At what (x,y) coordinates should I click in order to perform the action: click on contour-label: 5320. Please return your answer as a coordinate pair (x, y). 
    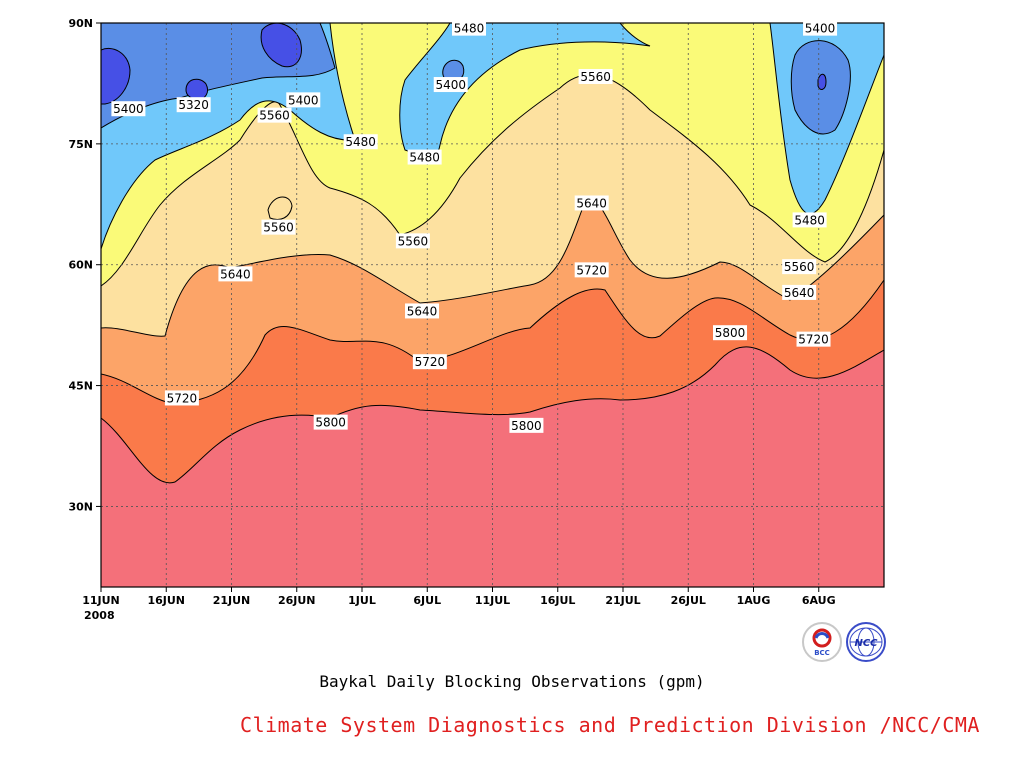
    Looking at the image, I should click on (193, 105).